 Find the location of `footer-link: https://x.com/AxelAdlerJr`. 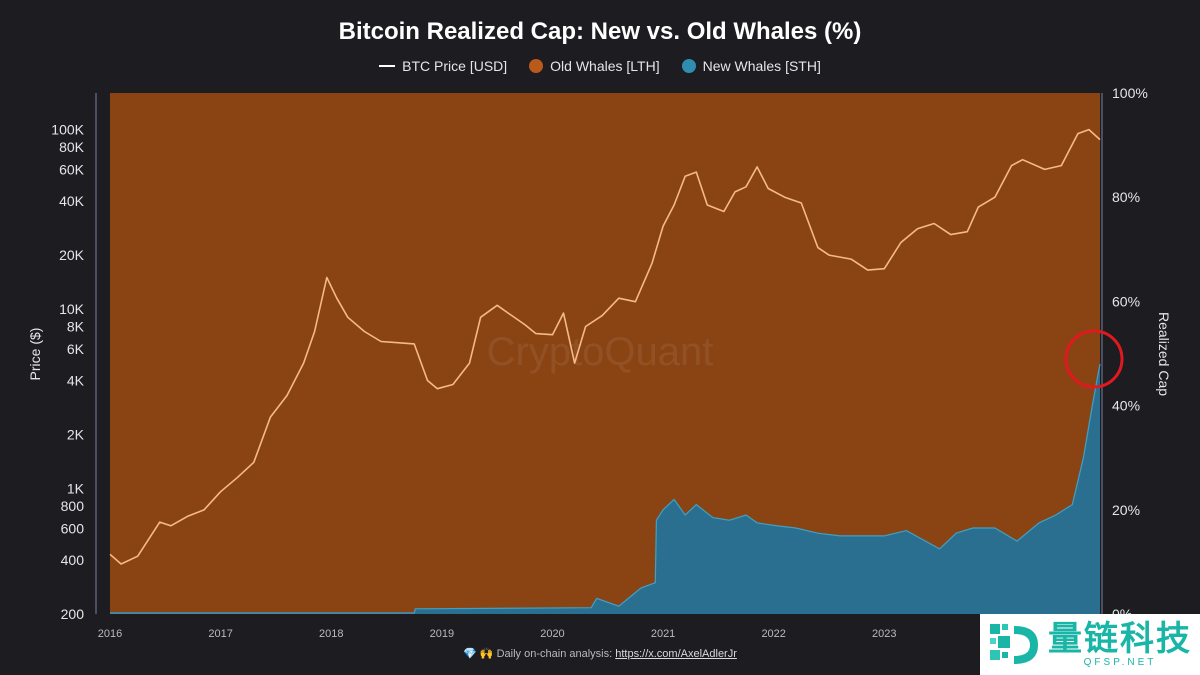

footer-link: https://x.com/AxelAdlerJr is located at coordinates (676, 654).